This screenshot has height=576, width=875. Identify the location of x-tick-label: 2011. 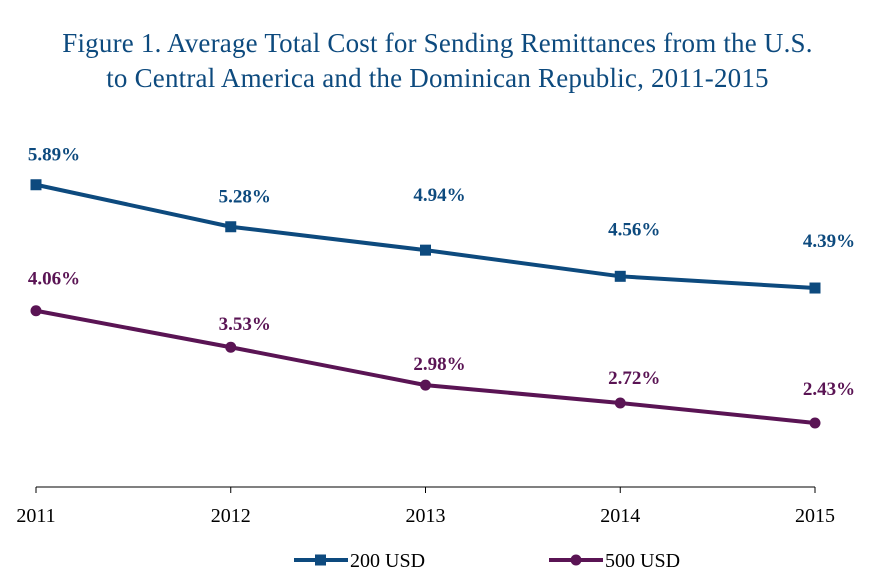
(35, 516).